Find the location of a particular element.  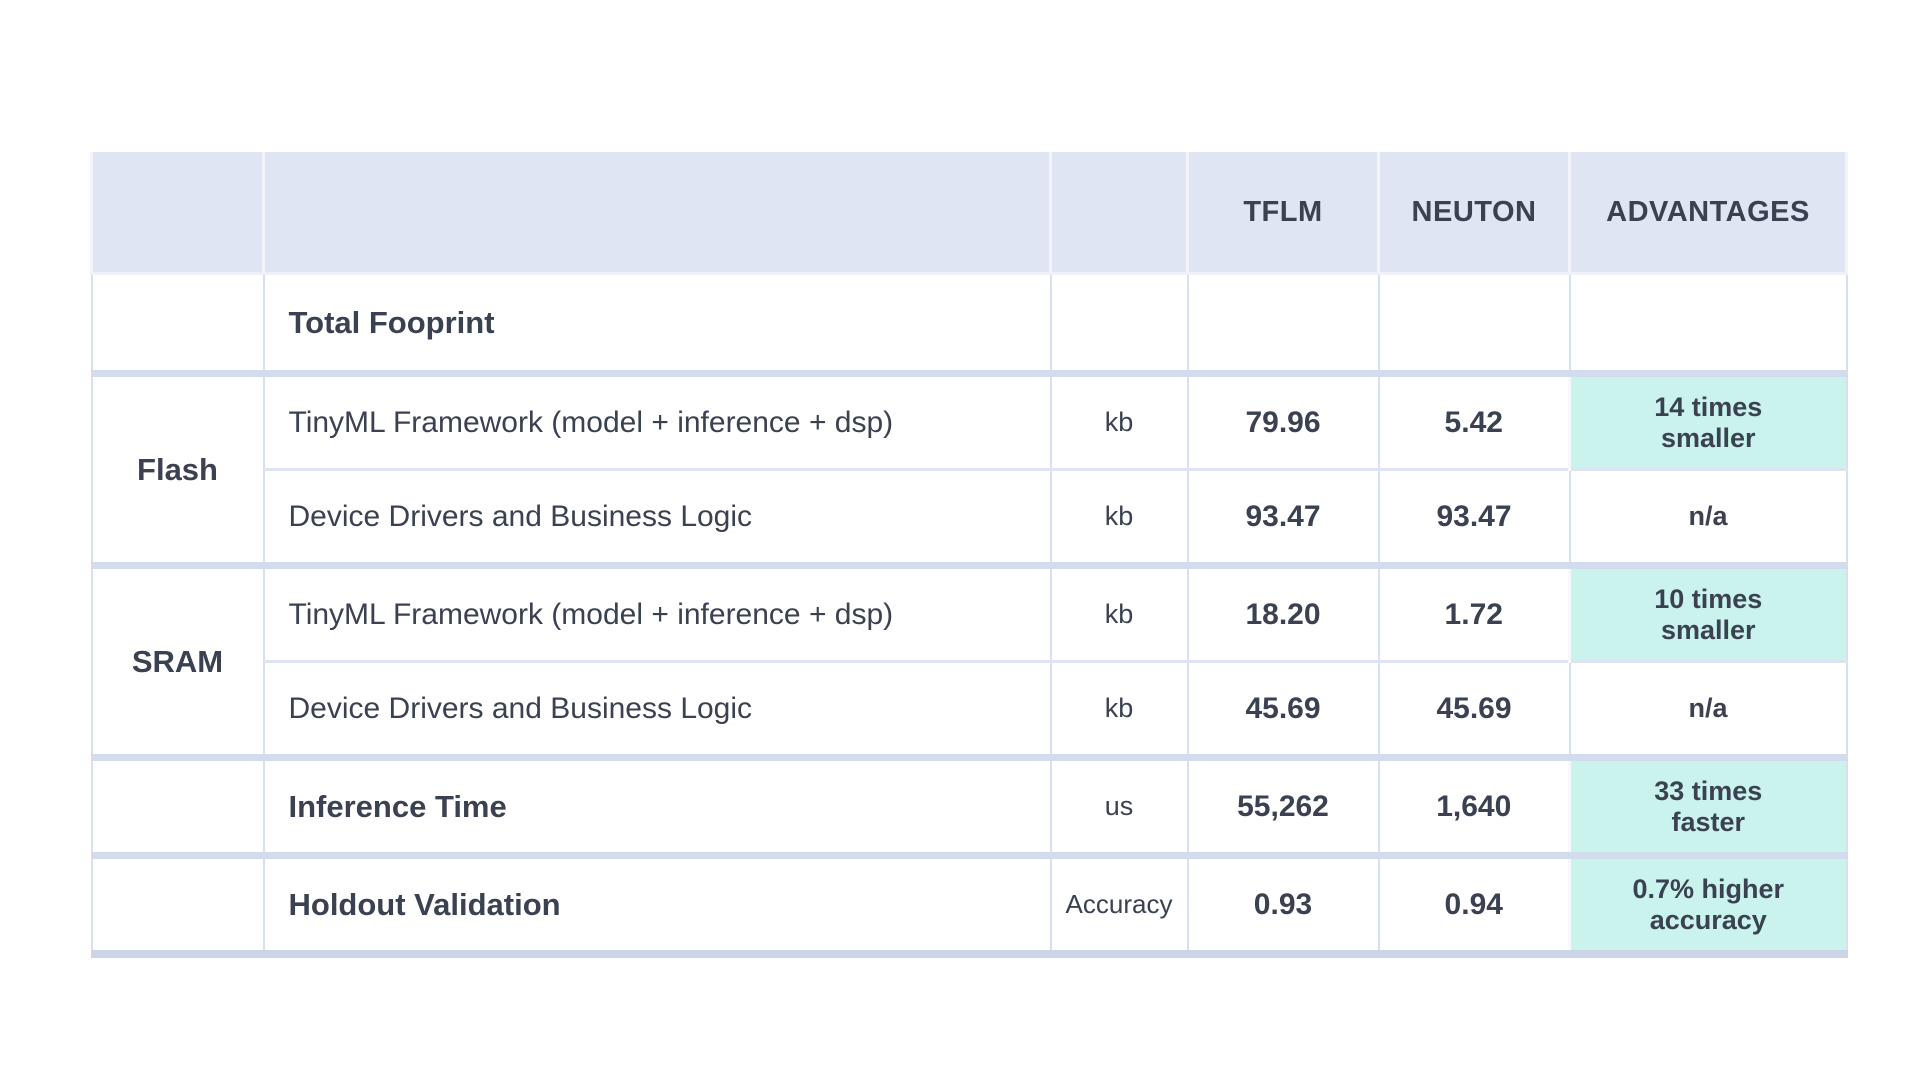

neuton-value-cell: 1,640 is located at coordinates (1474, 805).